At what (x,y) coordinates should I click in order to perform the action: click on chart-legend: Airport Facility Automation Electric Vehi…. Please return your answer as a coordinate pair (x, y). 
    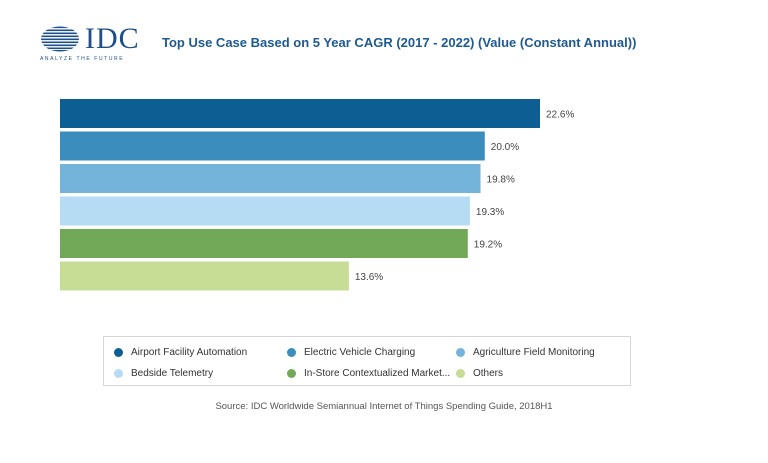
    Looking at the image, I should click on (367, 361).